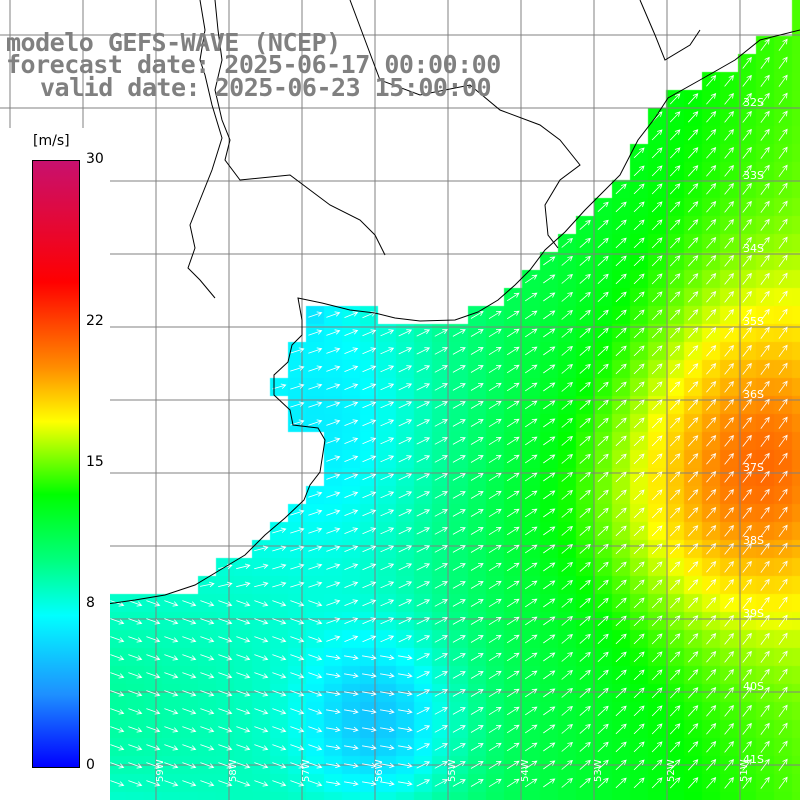 The image size is (800, 800). I want to click on latitude-label: 35S, so click(753, 321).